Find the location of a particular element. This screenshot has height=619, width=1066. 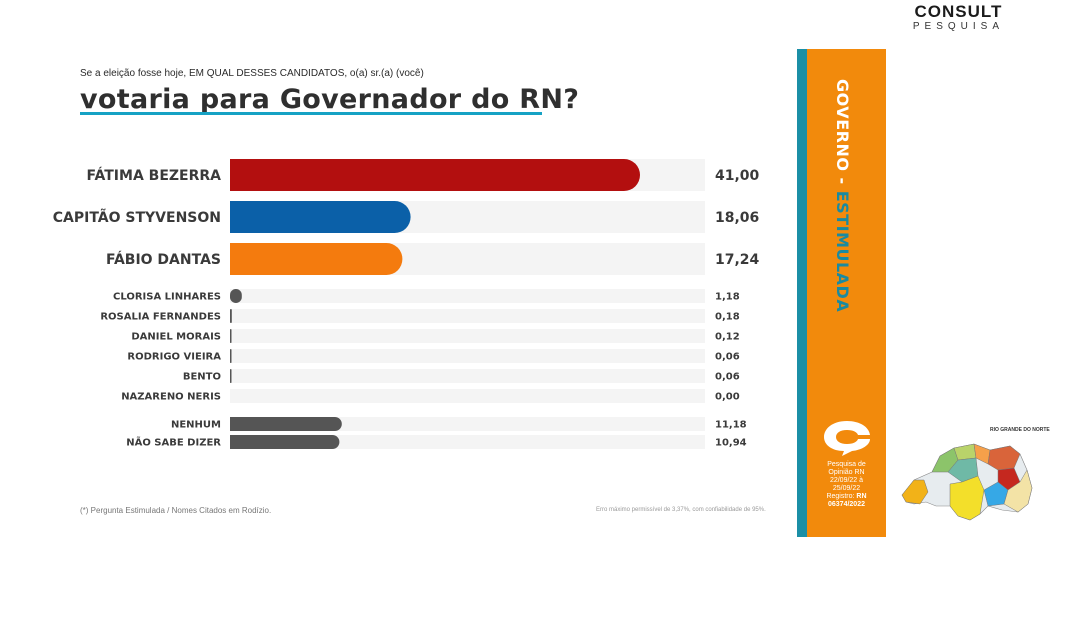

registro-line: Registro: RN is located at coordinates (846, 497).